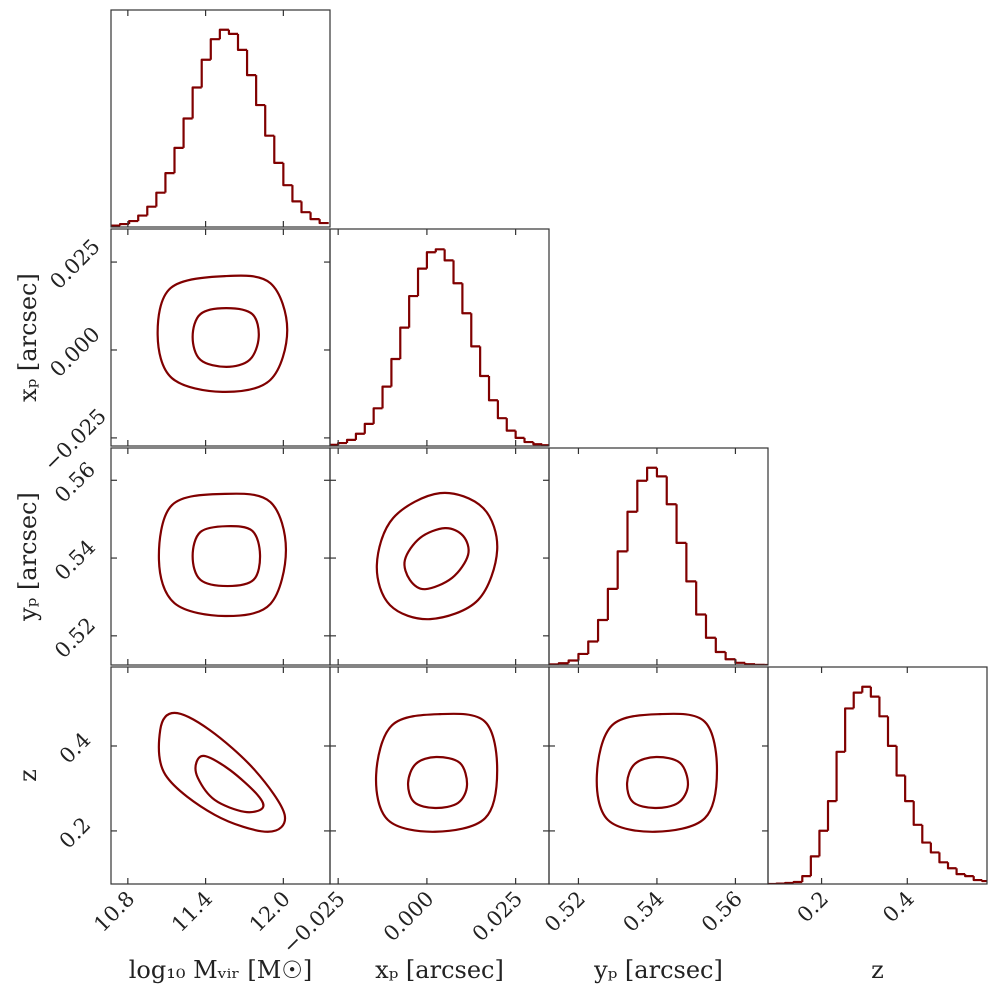 This screenshot has width=997, height=997. I want to click on y-tick-label: 0.000, so click(74, 351).